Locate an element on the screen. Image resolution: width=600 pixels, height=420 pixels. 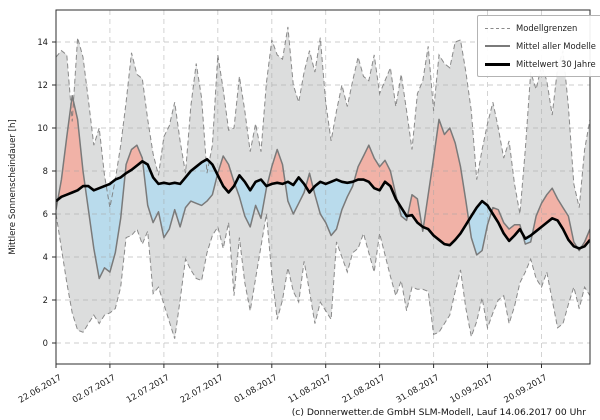
legend-item-mittelwert-30-jahre: Mittelwert 30 Jahre is located at coordinates (540, 64).